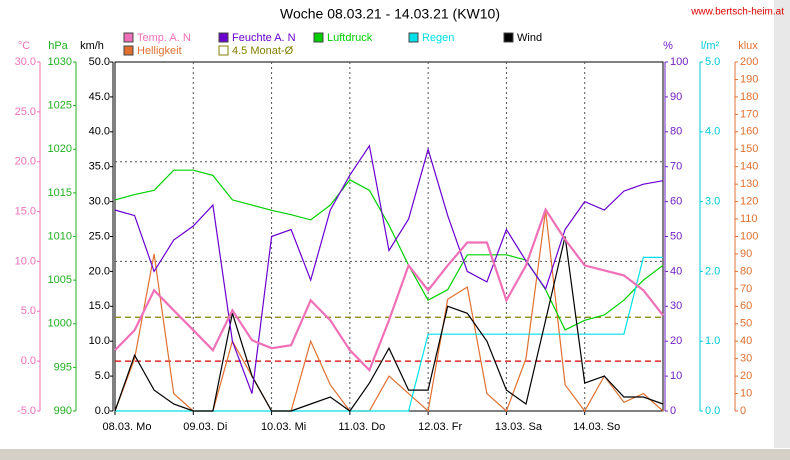 The image size is (790, 460). I want to click on status-bar, so click(395, 454).